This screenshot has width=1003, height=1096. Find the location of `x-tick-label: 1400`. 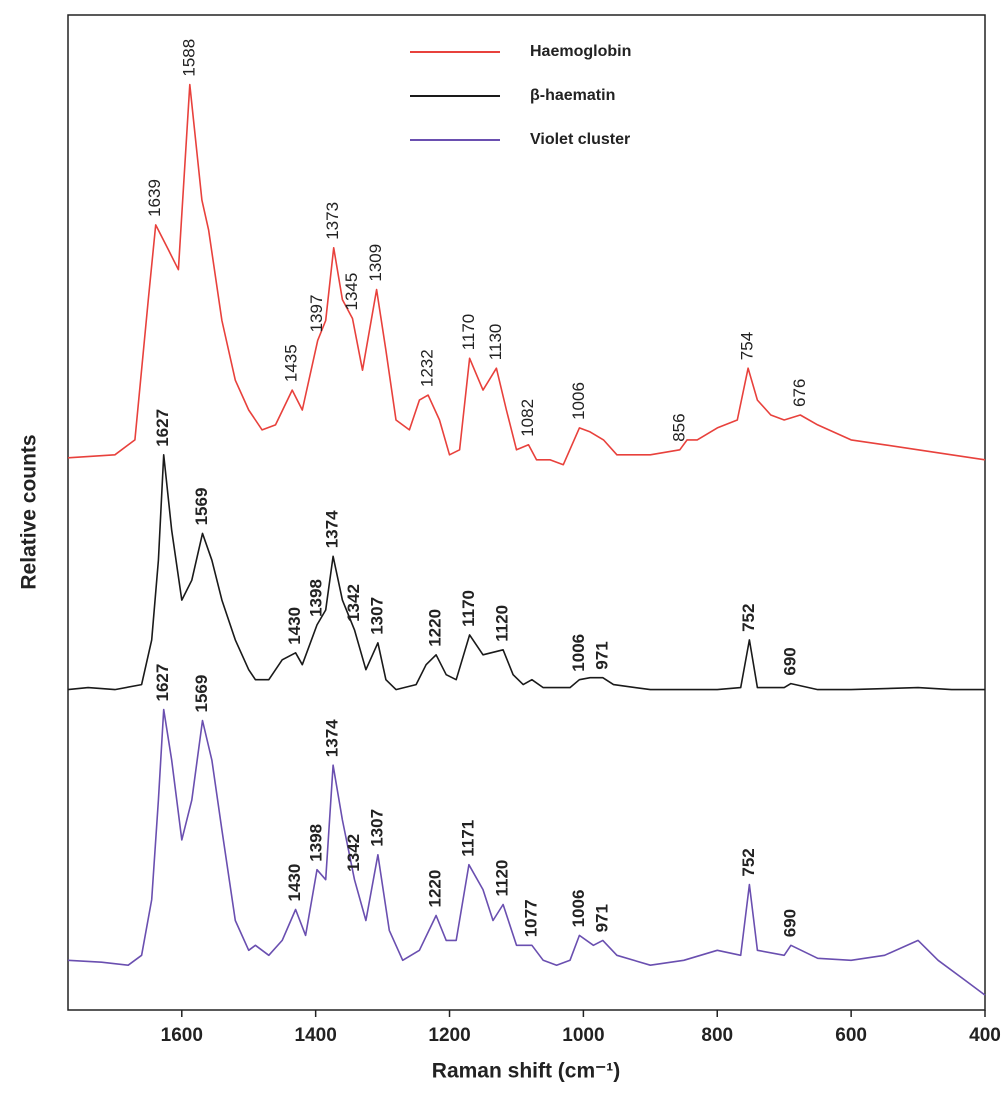

x-tick-label: 1400 is located at coordinates (316, 1035).